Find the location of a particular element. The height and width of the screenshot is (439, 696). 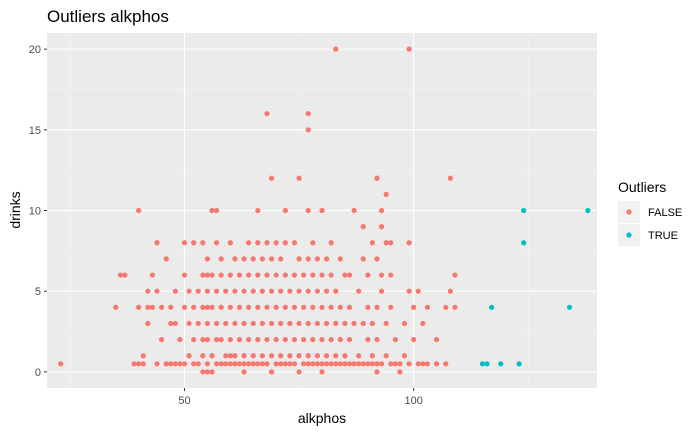

legend-items: FALSE TRUE is located at coordinates (650, 223).